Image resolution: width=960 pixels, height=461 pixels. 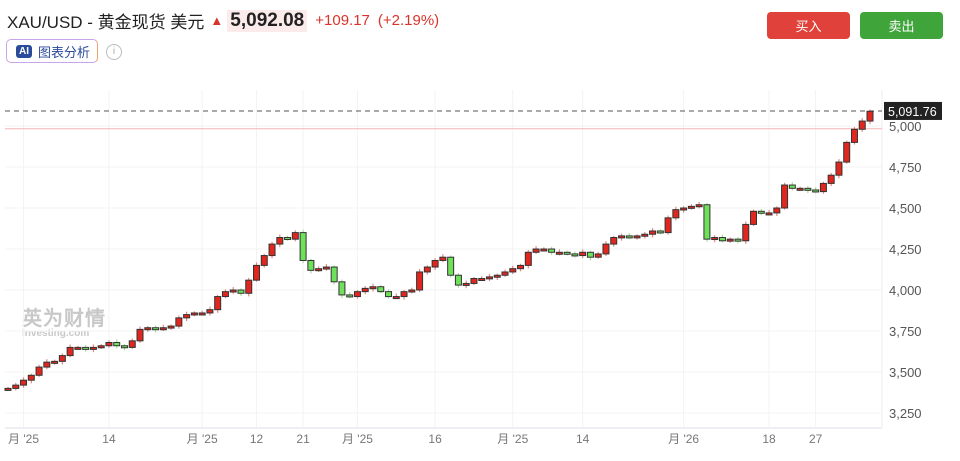 I want to click on info-icon: i, so click(x=114, y=52).